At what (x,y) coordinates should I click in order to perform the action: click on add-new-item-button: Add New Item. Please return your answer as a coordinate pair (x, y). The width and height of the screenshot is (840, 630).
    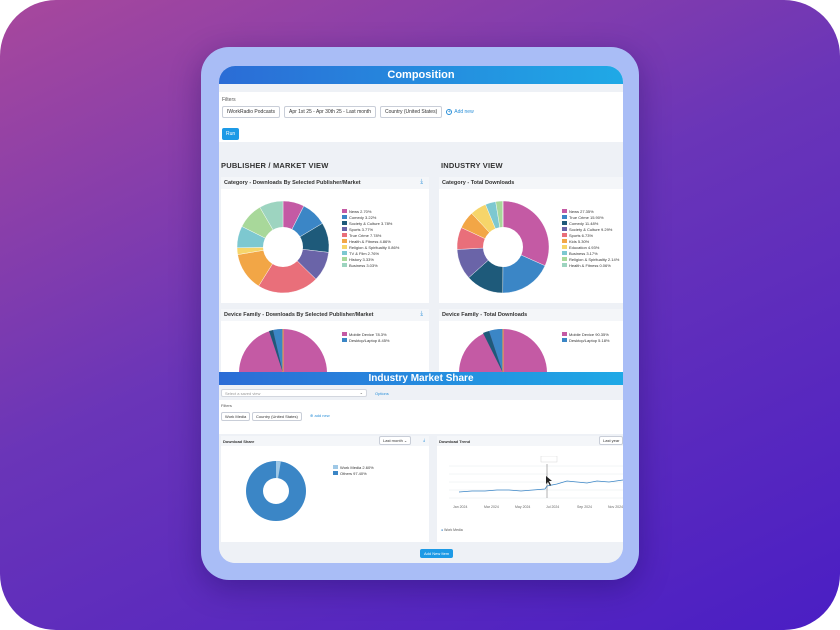
    Looking at the image, I should click on (437, 553).